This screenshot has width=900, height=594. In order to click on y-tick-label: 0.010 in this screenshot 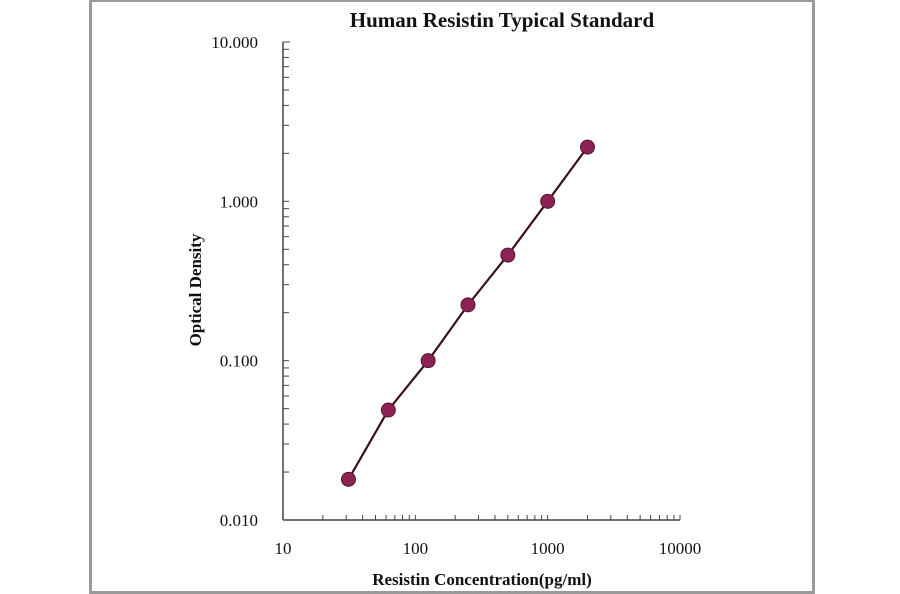, I will do `click(239, 520)`.